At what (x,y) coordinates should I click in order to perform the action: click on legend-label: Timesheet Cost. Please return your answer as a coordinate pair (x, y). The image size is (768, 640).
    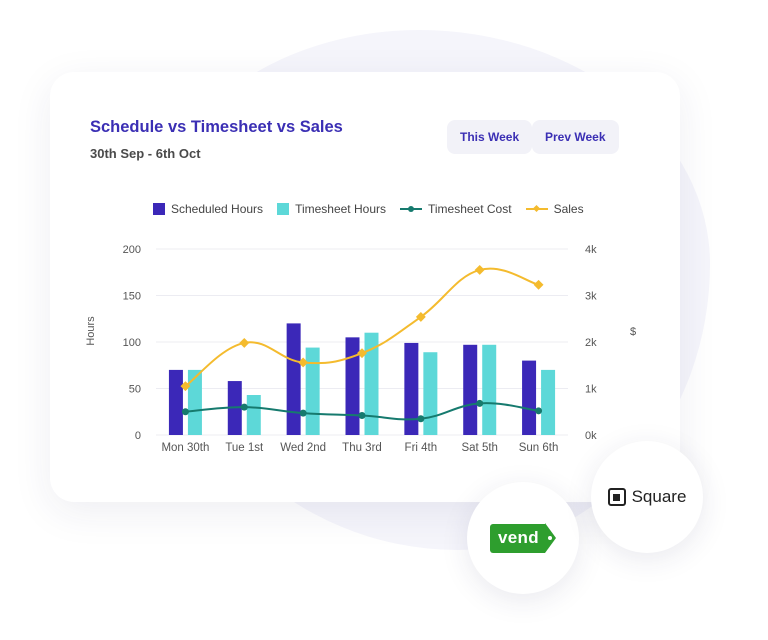
    Looking at the image, I should click on (469, 209).